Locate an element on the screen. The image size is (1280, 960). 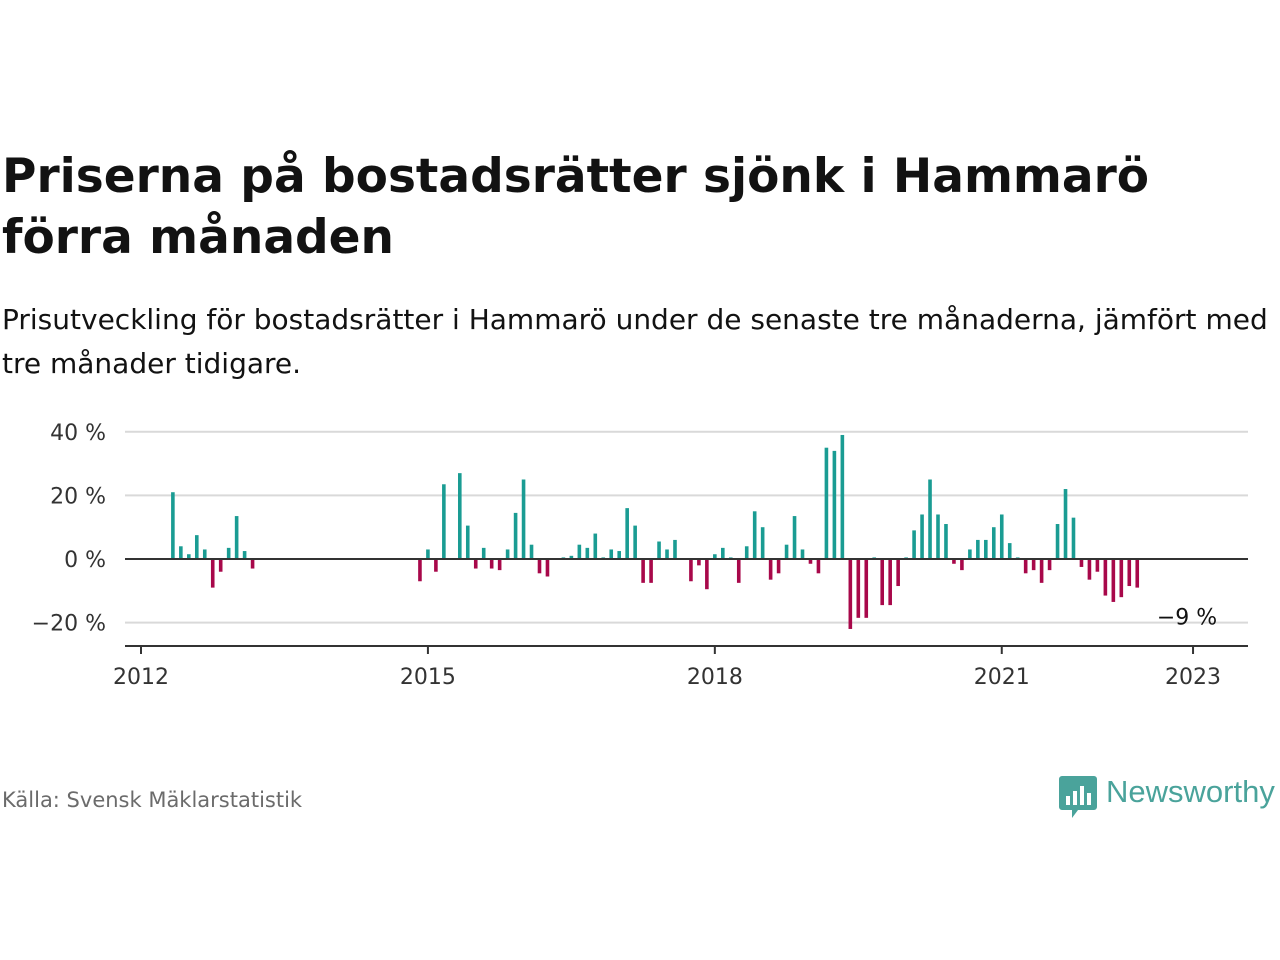
x-tick-label: 2012 is located at coordinates (141, 677).